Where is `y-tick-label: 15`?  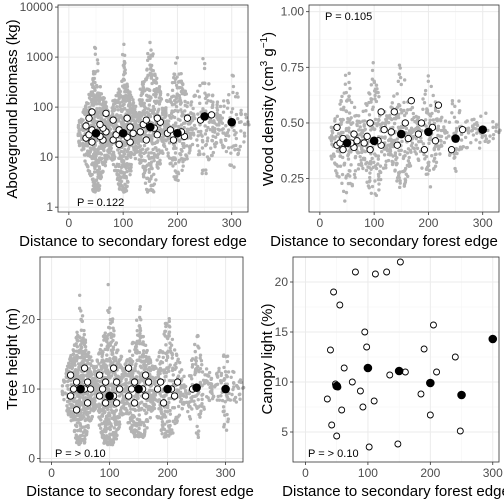
y-tick-label: 15 is located at coordinates (282, 332).